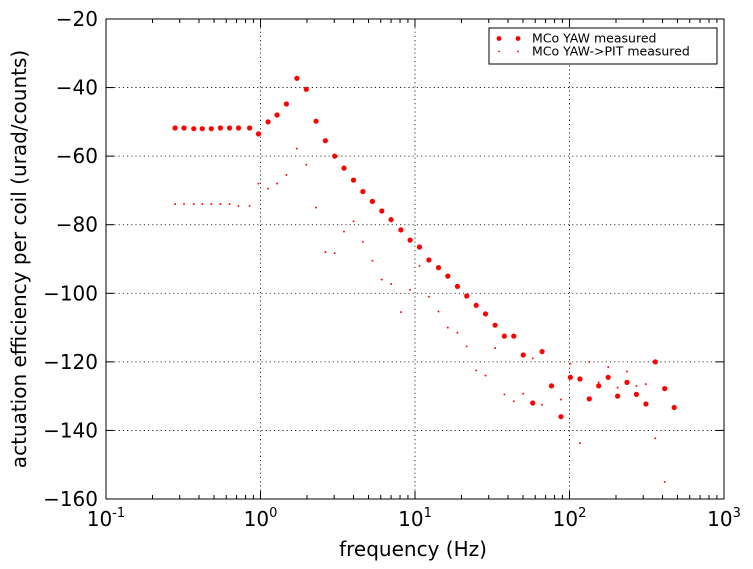  Describe the element at coordinates (611, 51) in the screenshot. I see `legend-label-yaw-pit: MCo YAW->PIT measured` at that location.